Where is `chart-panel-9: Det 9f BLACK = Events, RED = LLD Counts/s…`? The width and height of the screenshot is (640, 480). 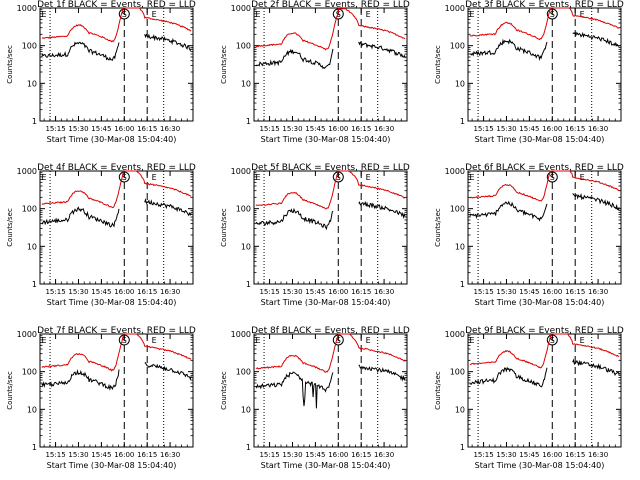 chart-panel-9: Det 9f BLACK = Events, RED = LLD Counts/s… is located at coordinates (529, 398).